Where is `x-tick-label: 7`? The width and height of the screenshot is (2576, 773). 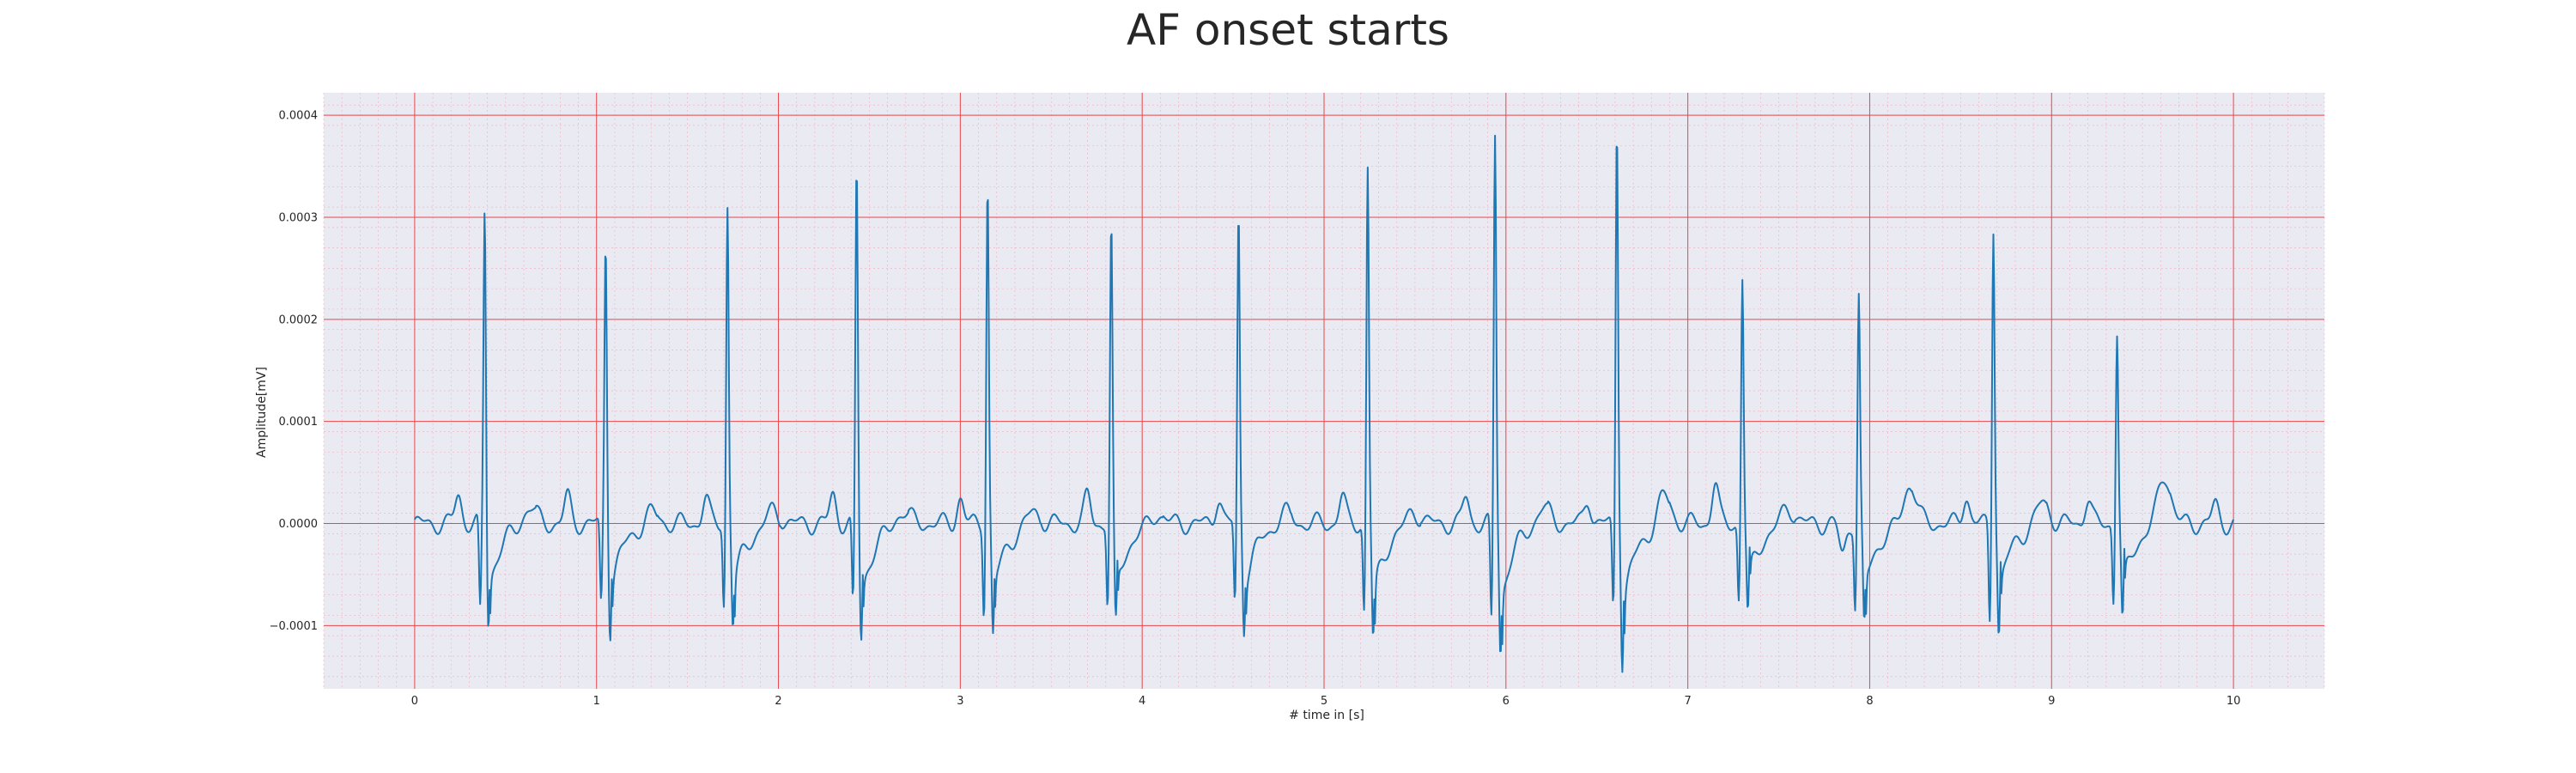
x-tick-label: 7 is located at coordinates (1687, 701).